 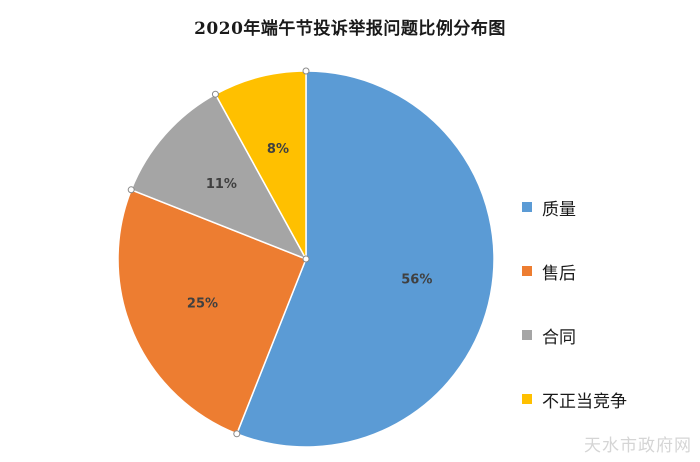 What do you see at coordinates (638, 446) in the screenshot?
I see `watermark-text: 天水市政府网` at bounding box center [638, 446].